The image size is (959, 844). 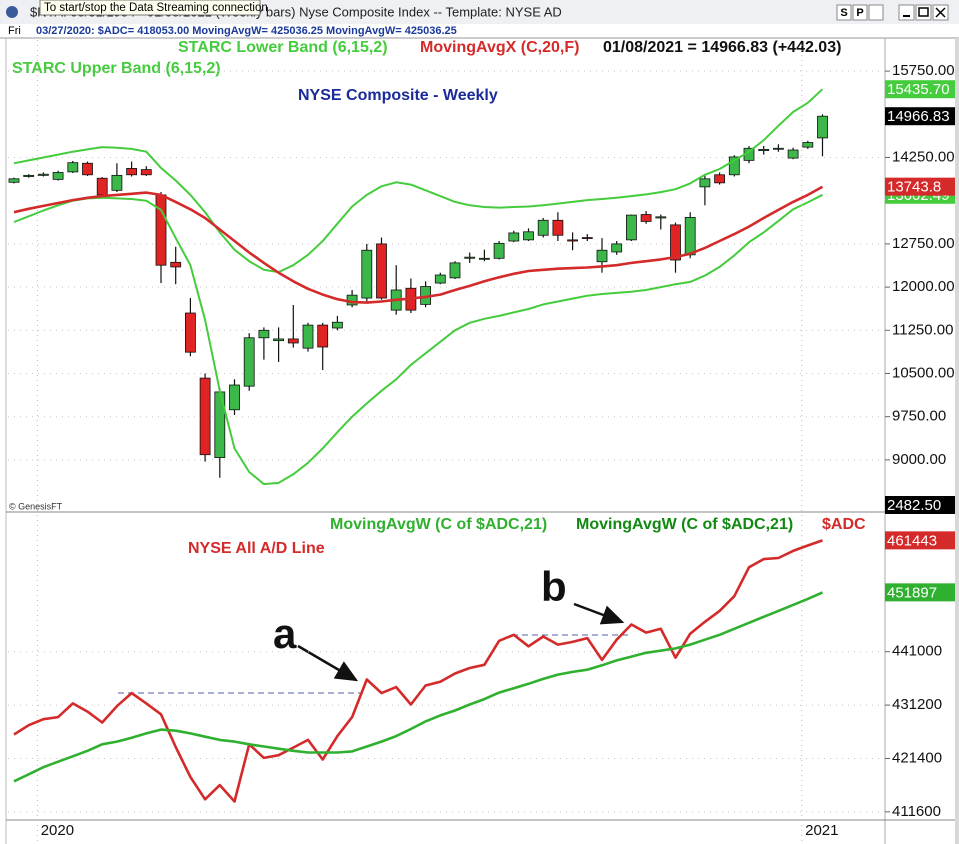 I want to click on y-tick-label: 12750.00, so click(x=923, y=243).